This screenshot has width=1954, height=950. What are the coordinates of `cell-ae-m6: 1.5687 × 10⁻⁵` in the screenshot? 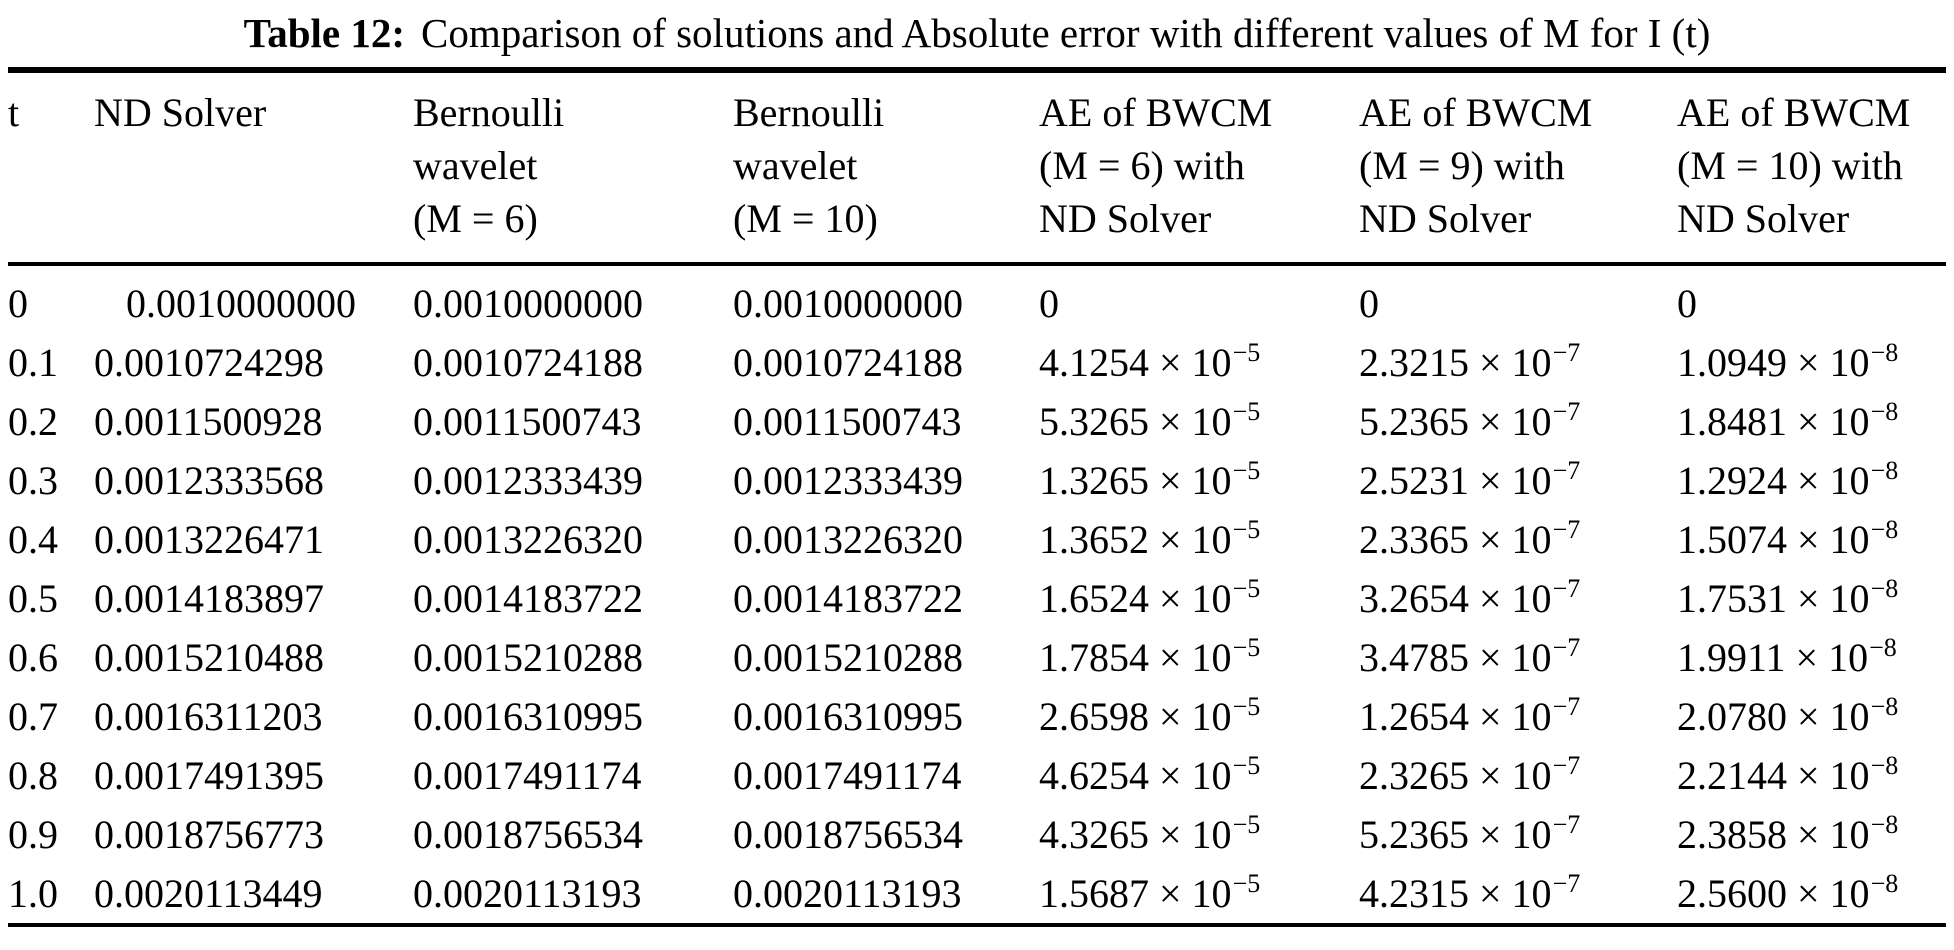 It's located at (1150, 892).